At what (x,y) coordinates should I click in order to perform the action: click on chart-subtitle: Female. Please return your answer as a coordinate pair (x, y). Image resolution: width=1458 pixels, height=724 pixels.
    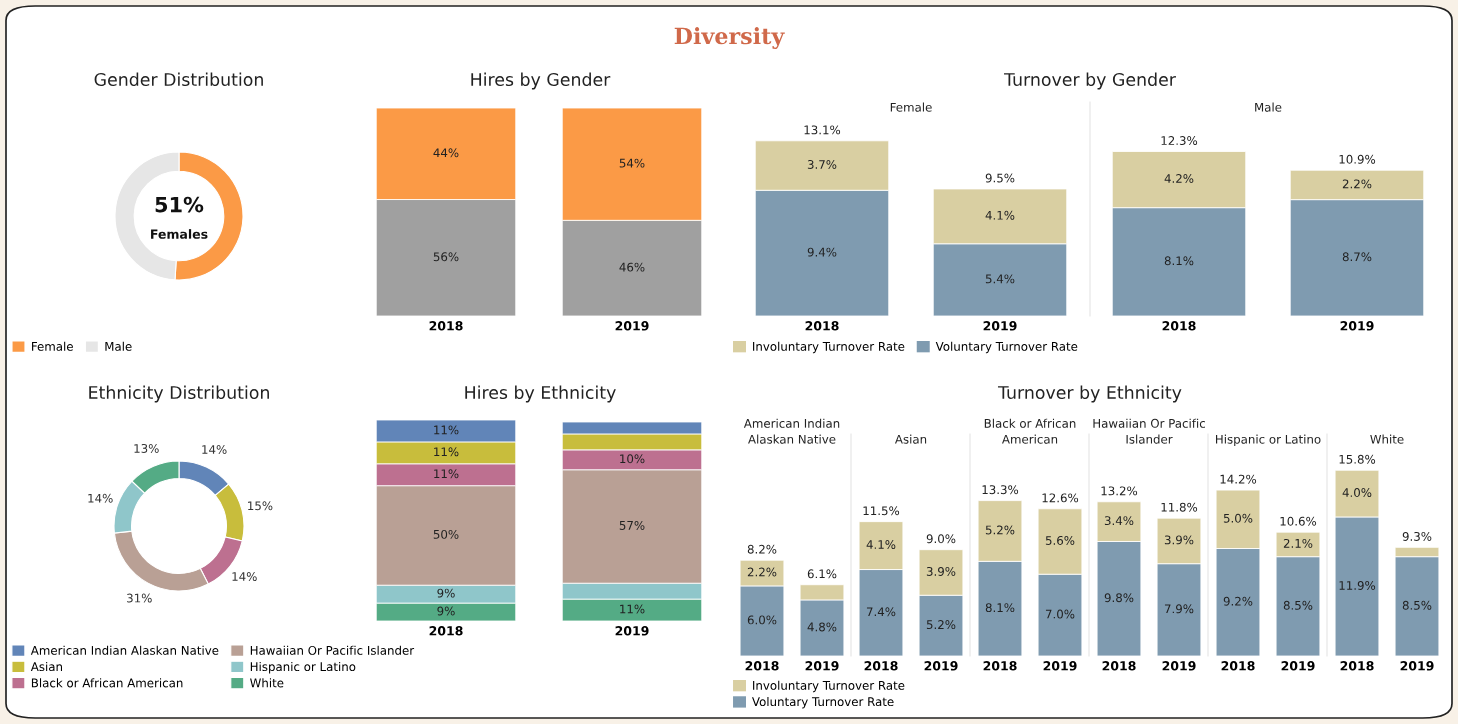
    Looking at the image, I should click on (911, 107).